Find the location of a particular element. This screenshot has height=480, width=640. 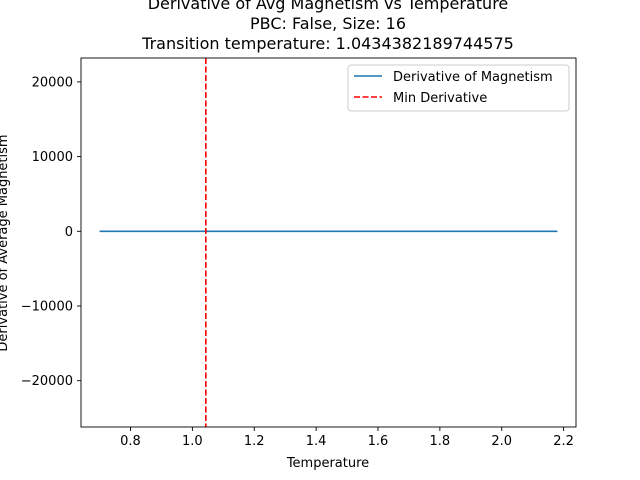

y-tick-label: −20000 is located at coordinates (47, 381).